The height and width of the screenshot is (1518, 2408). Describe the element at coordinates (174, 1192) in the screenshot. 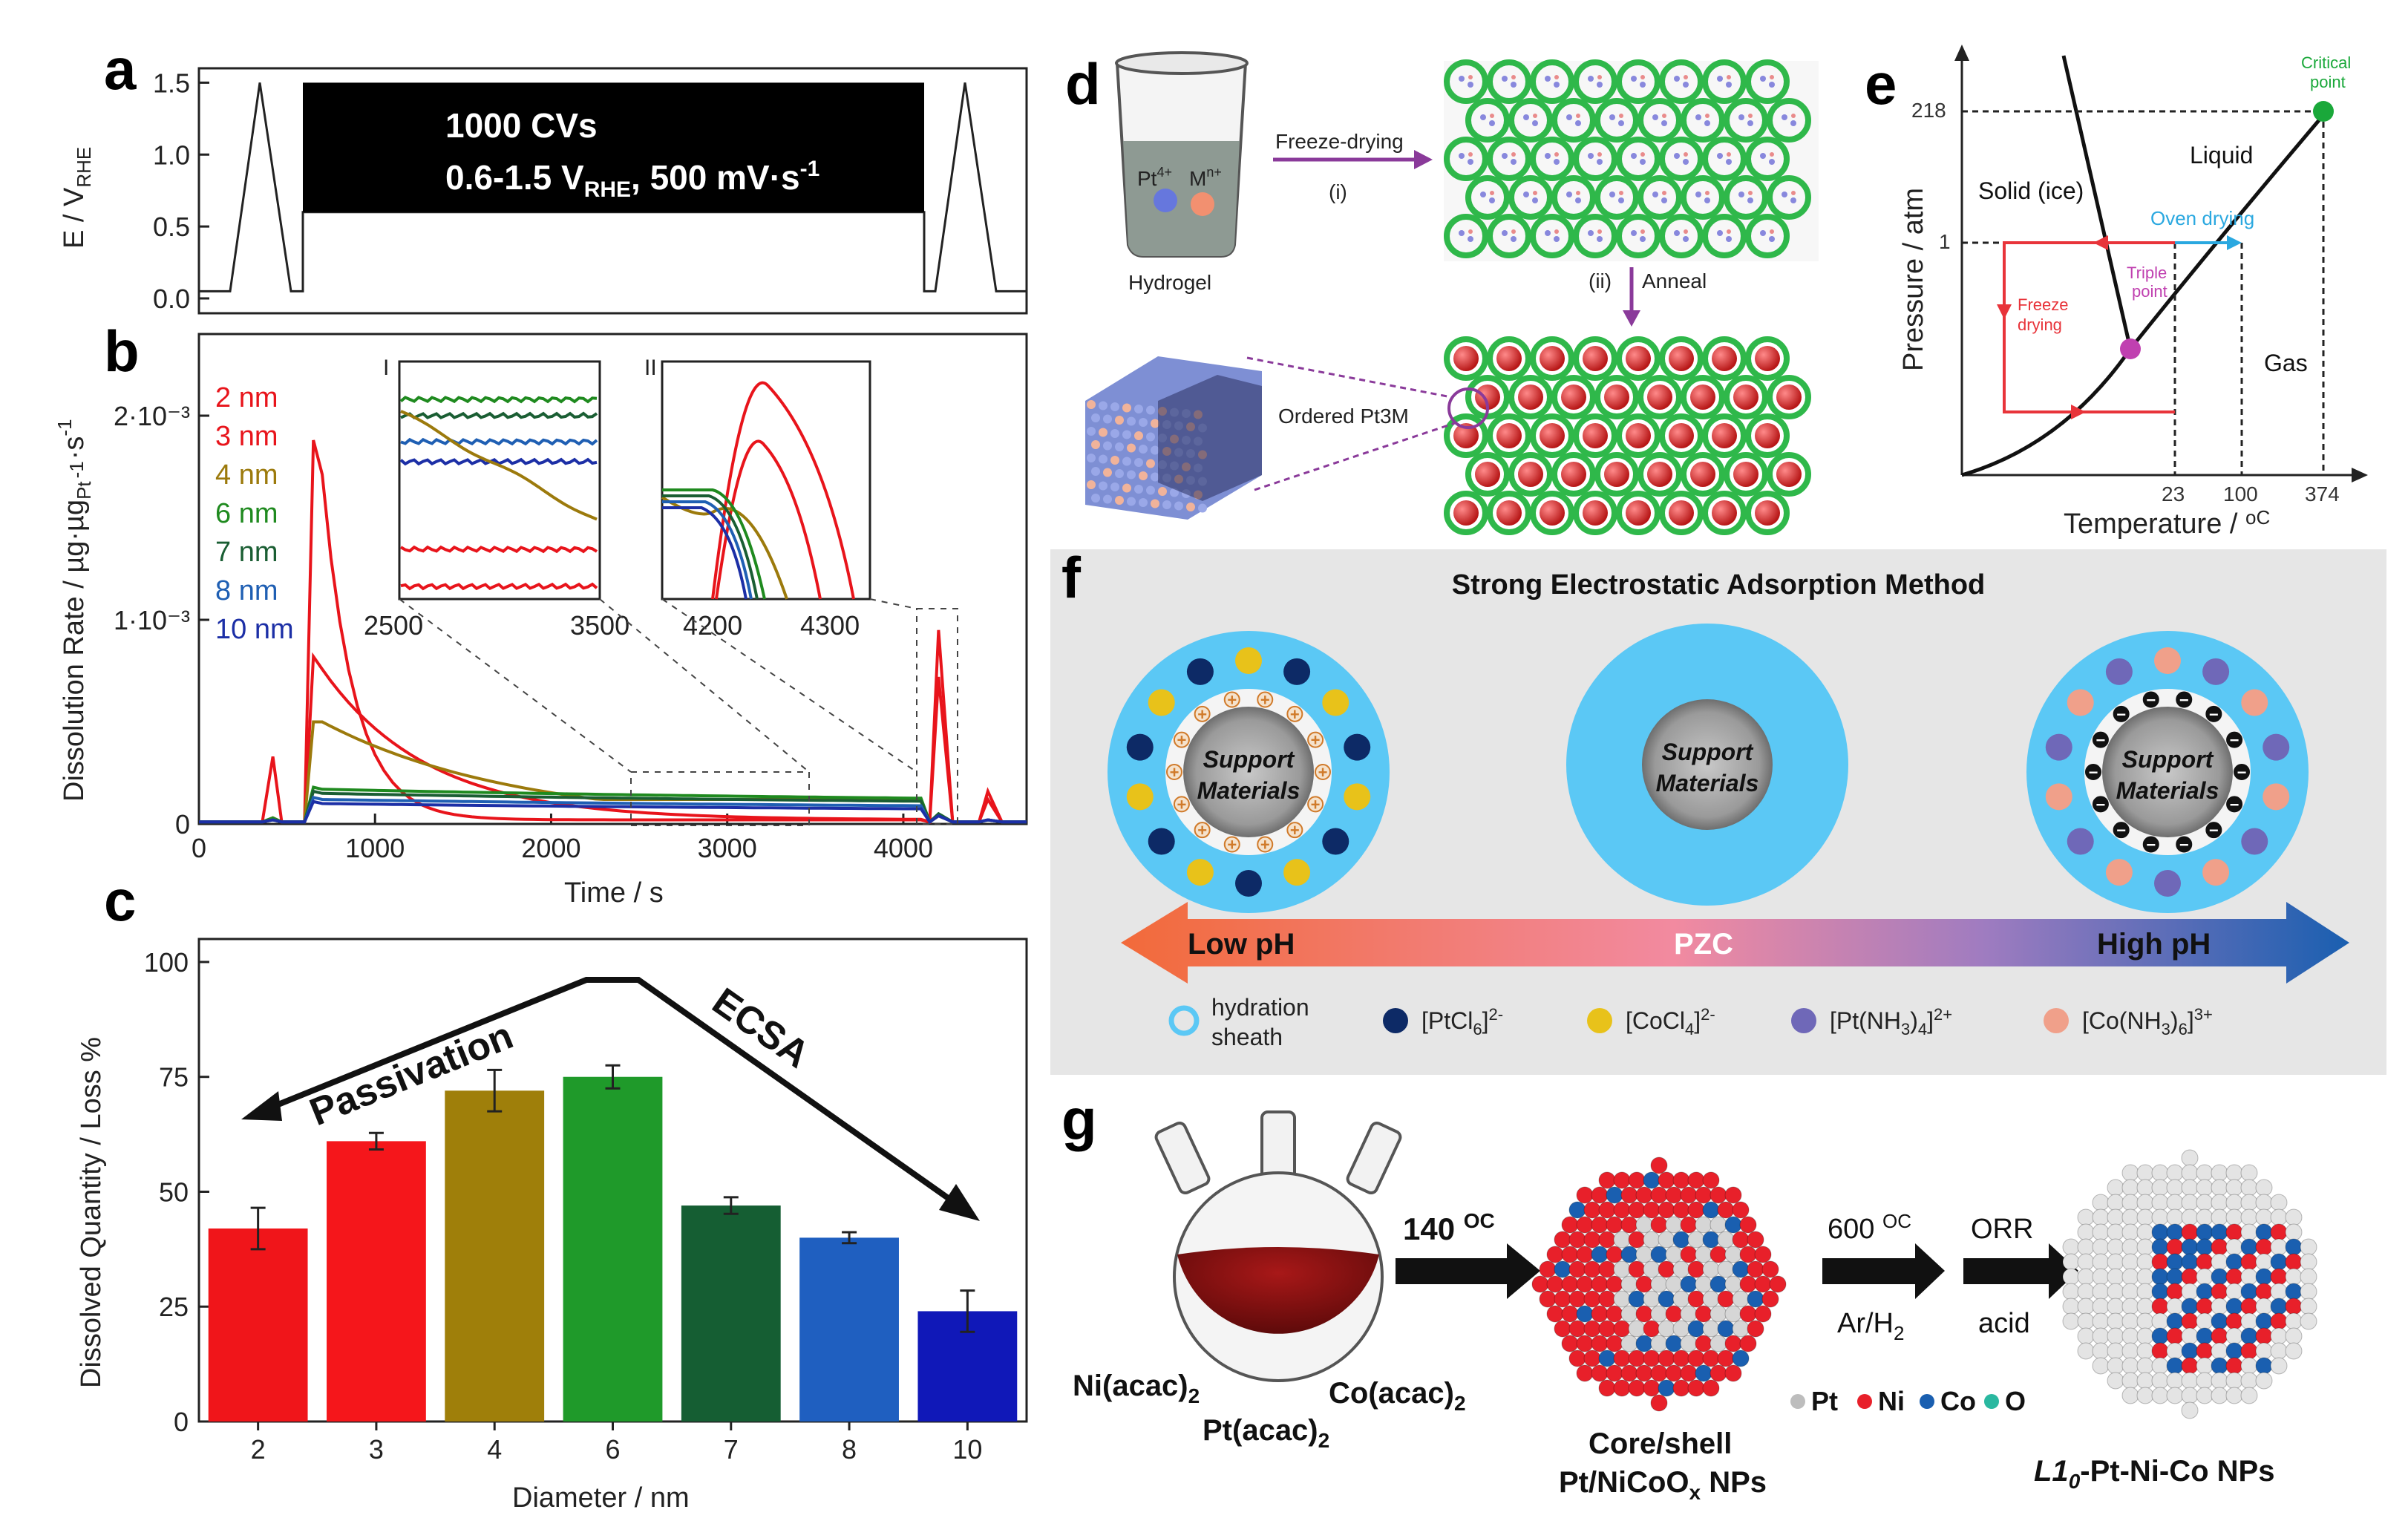

I see `c-ytick-label: 50` at that location.